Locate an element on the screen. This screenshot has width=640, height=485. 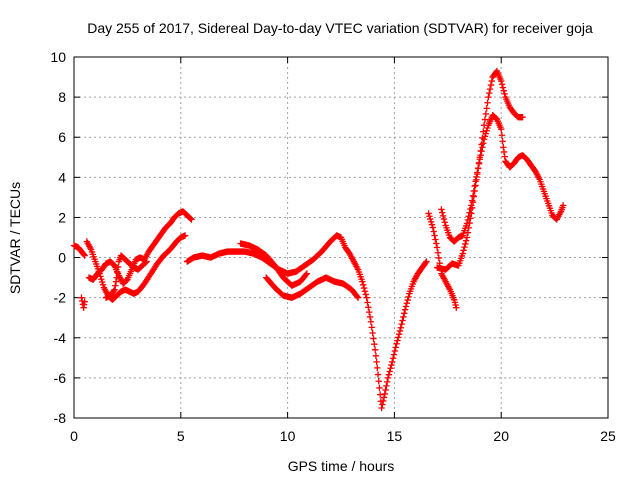
y-tick-label: 4 is located at coordinates (62, 177).